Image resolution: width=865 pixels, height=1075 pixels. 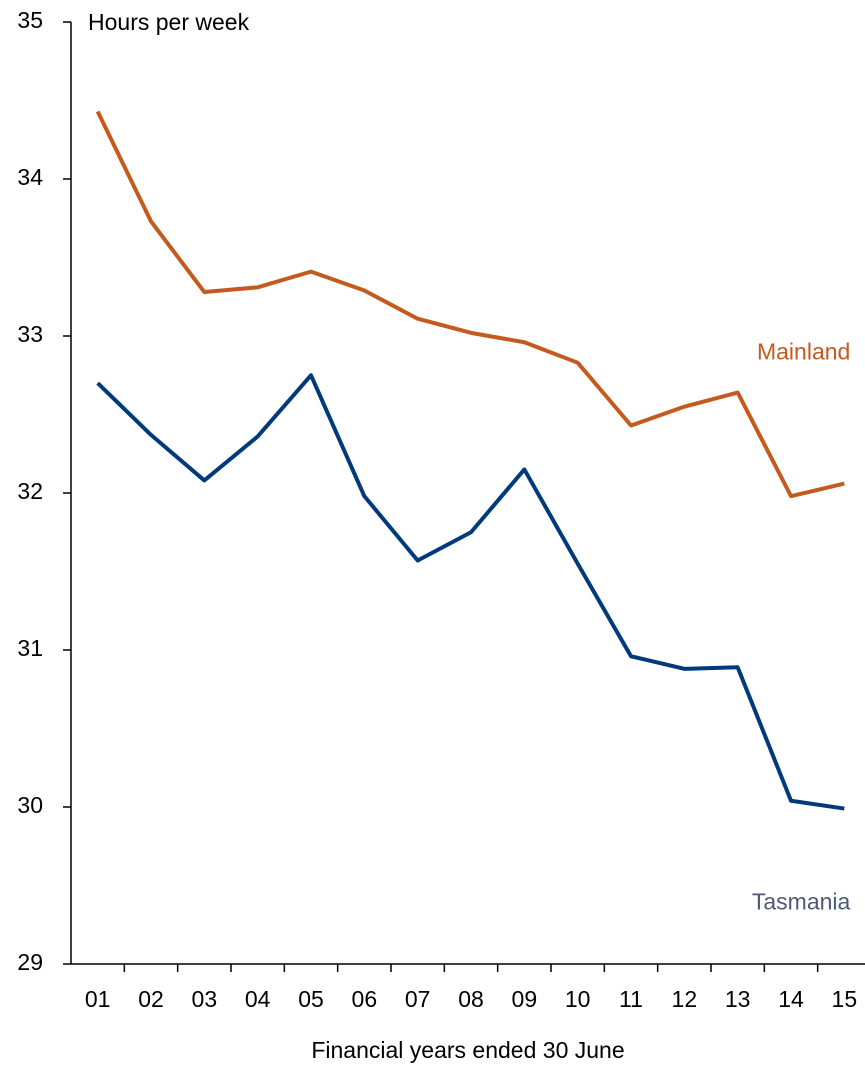 What do you see at coordinates (30, 491) in the screenshot?
I see `y-tick-label: 32` at bounding box center [30, 491].